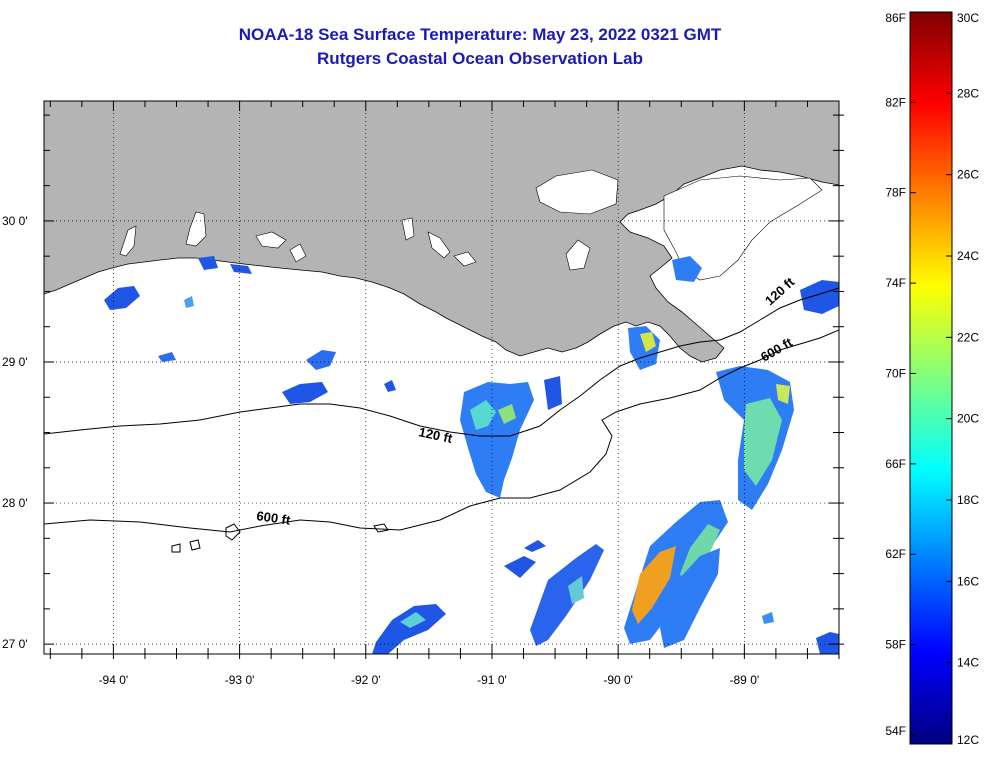 The width and height of the screenshot is (992, 761). Describe the element at coordinates (895, 464) in the screenshot. I see `colorbar-fahrenheit-label: 66F` at that location.